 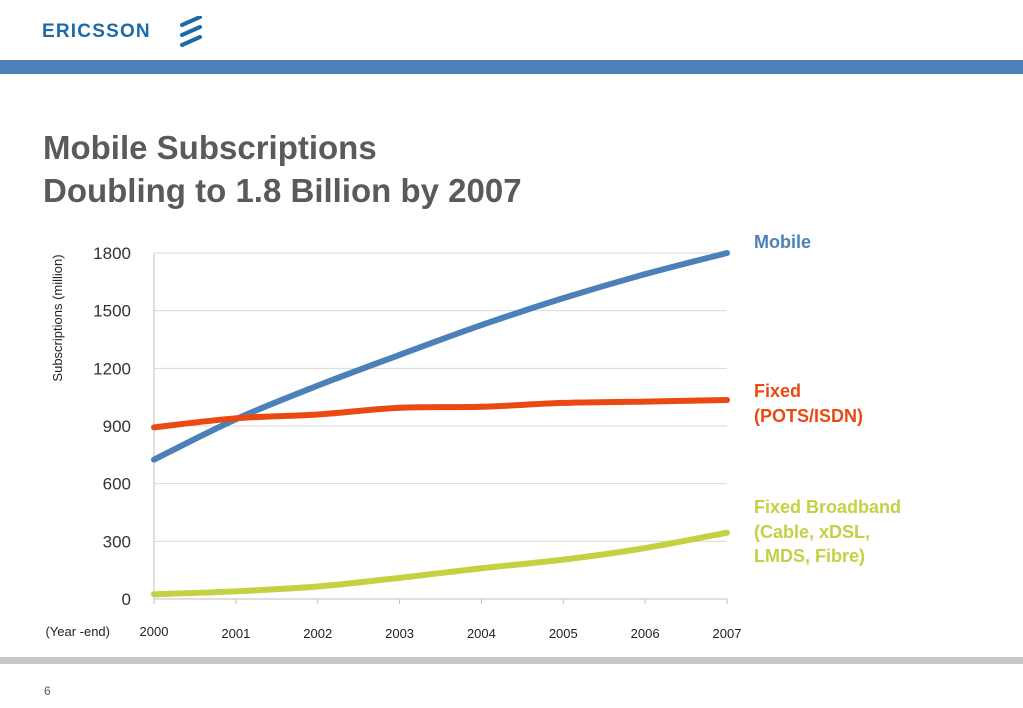 I want to click on series-line-broadband, so click(x=440, y=563).